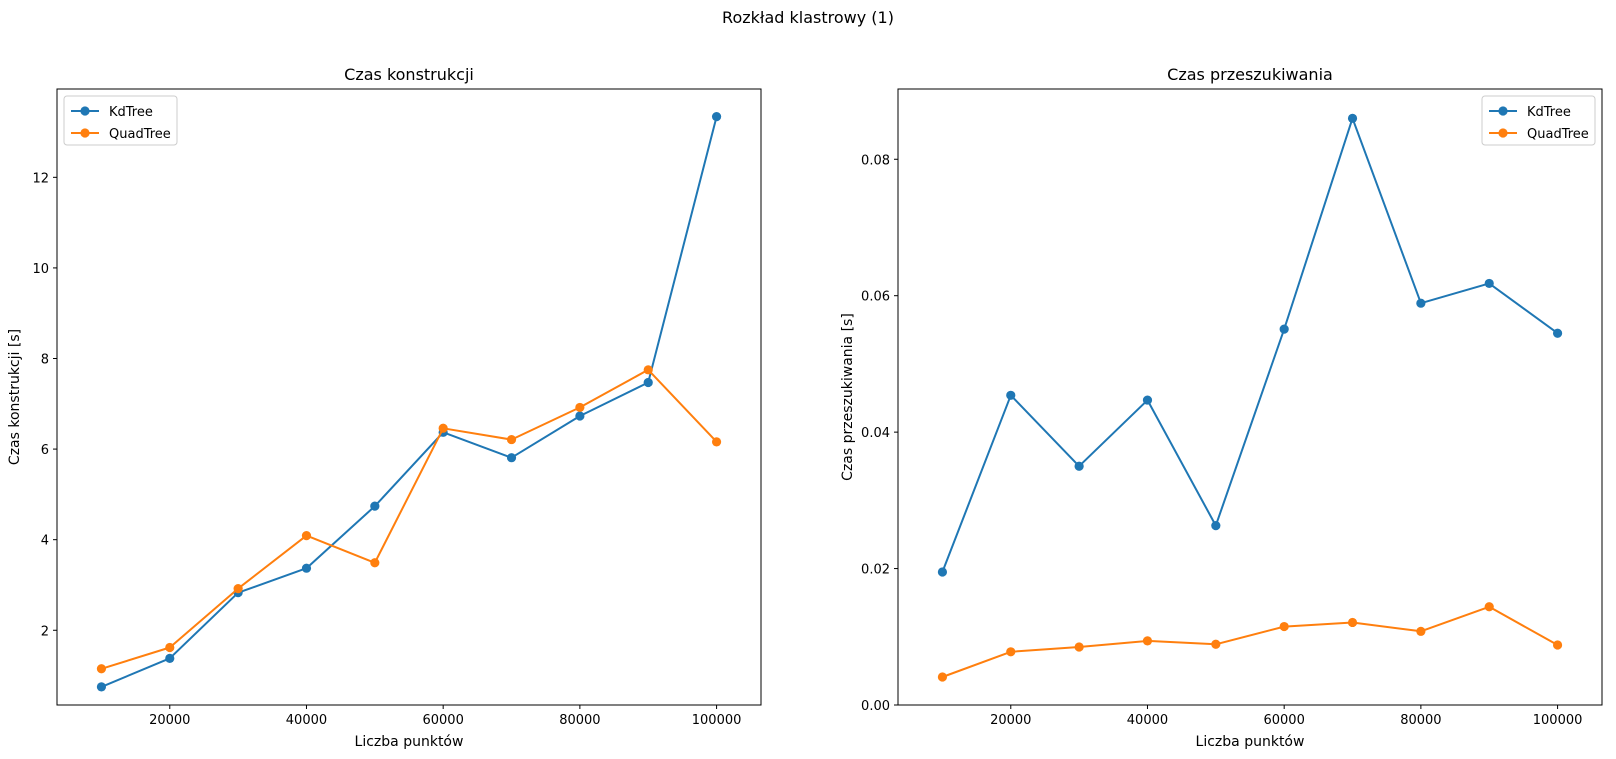 Image resolution: width=1616 pixels, height=759 pixels. I want to click on y-tick-label: 0.04, so click(875, 433).